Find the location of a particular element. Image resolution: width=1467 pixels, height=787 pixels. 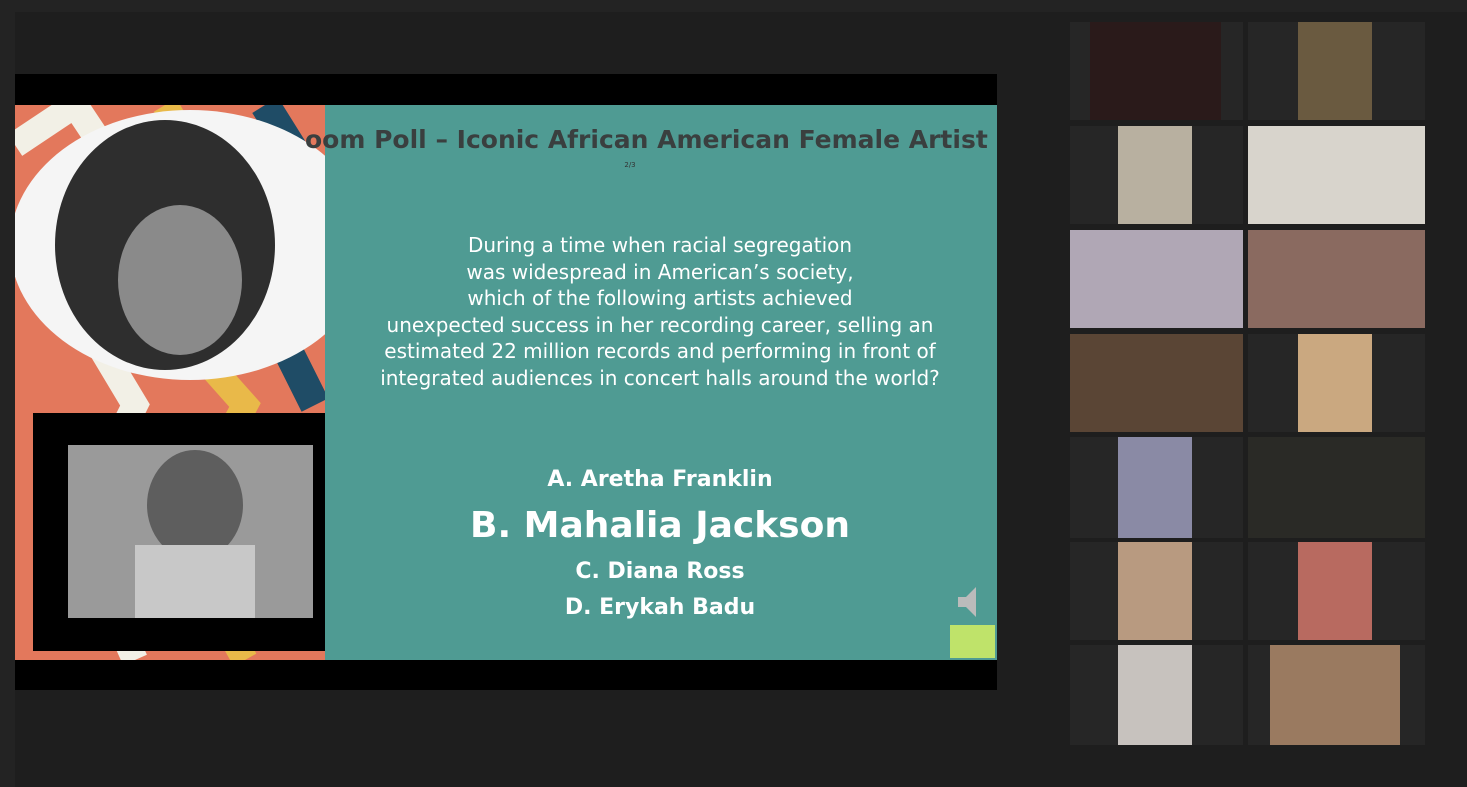

slide-page: 2/3 is located at coordinates (630, 165).